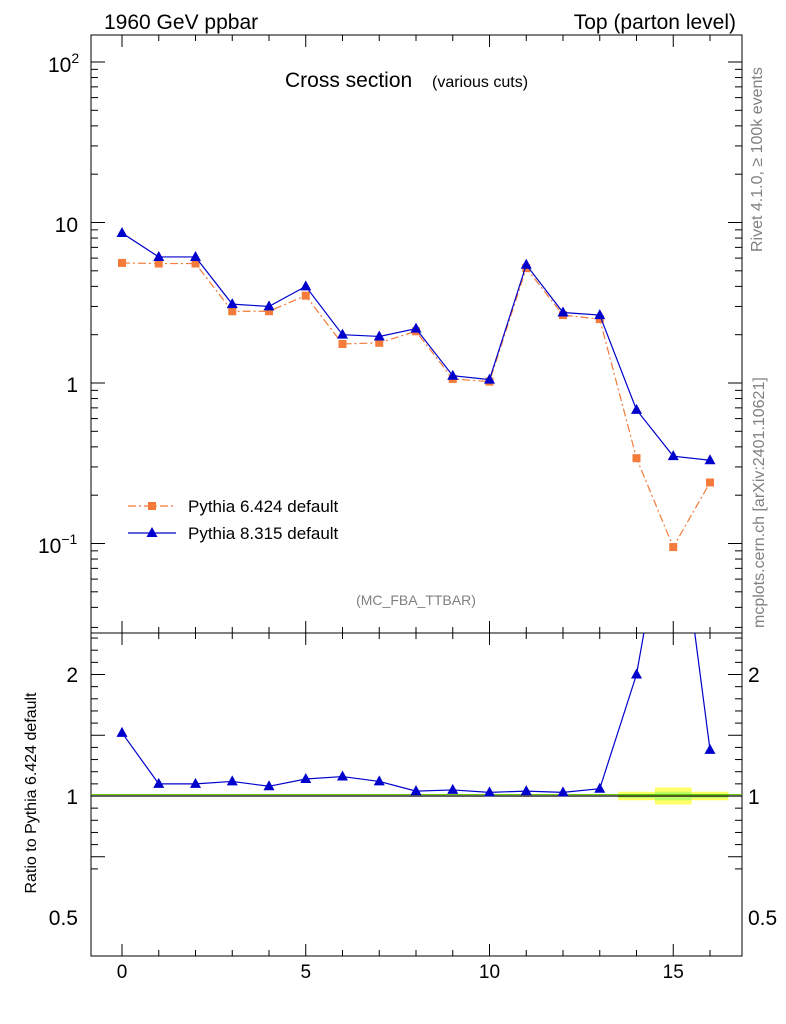 This screenshot has height=1024, width=786. Describe the element at coordinates (489, 972) in the screenshot. I see `x-tick-label: 10` at that location.